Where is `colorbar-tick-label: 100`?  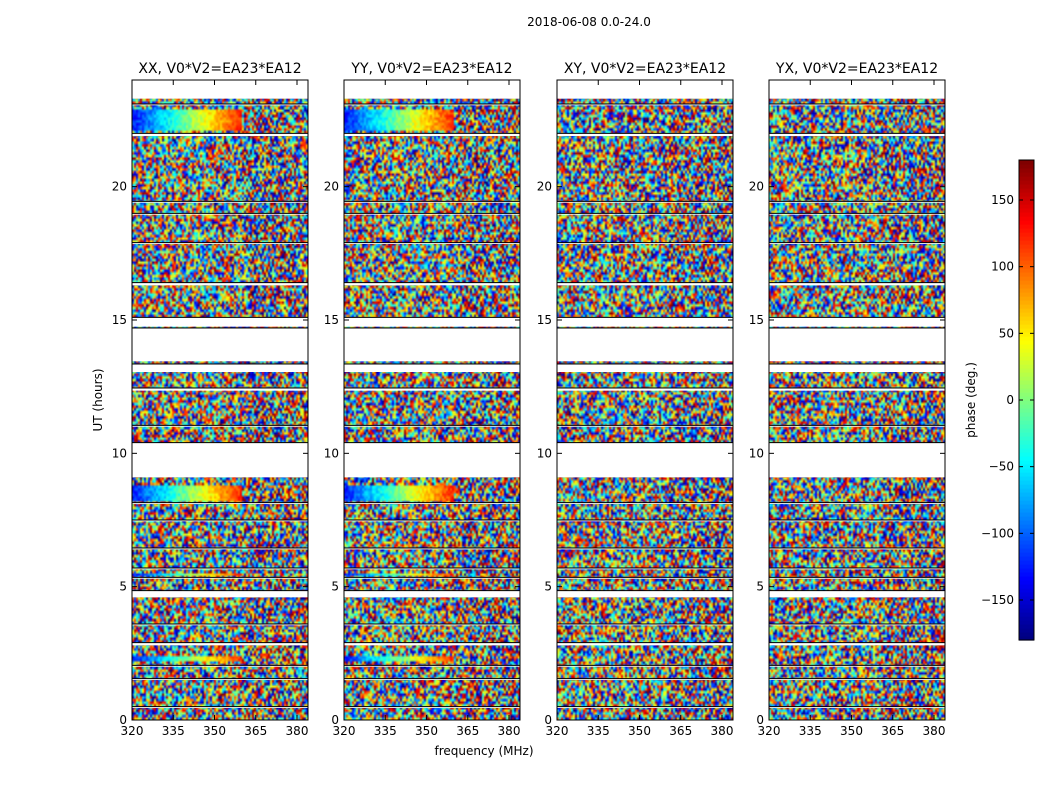 colorbar-tick-label: 100 is located at coordinates (1002, 267).